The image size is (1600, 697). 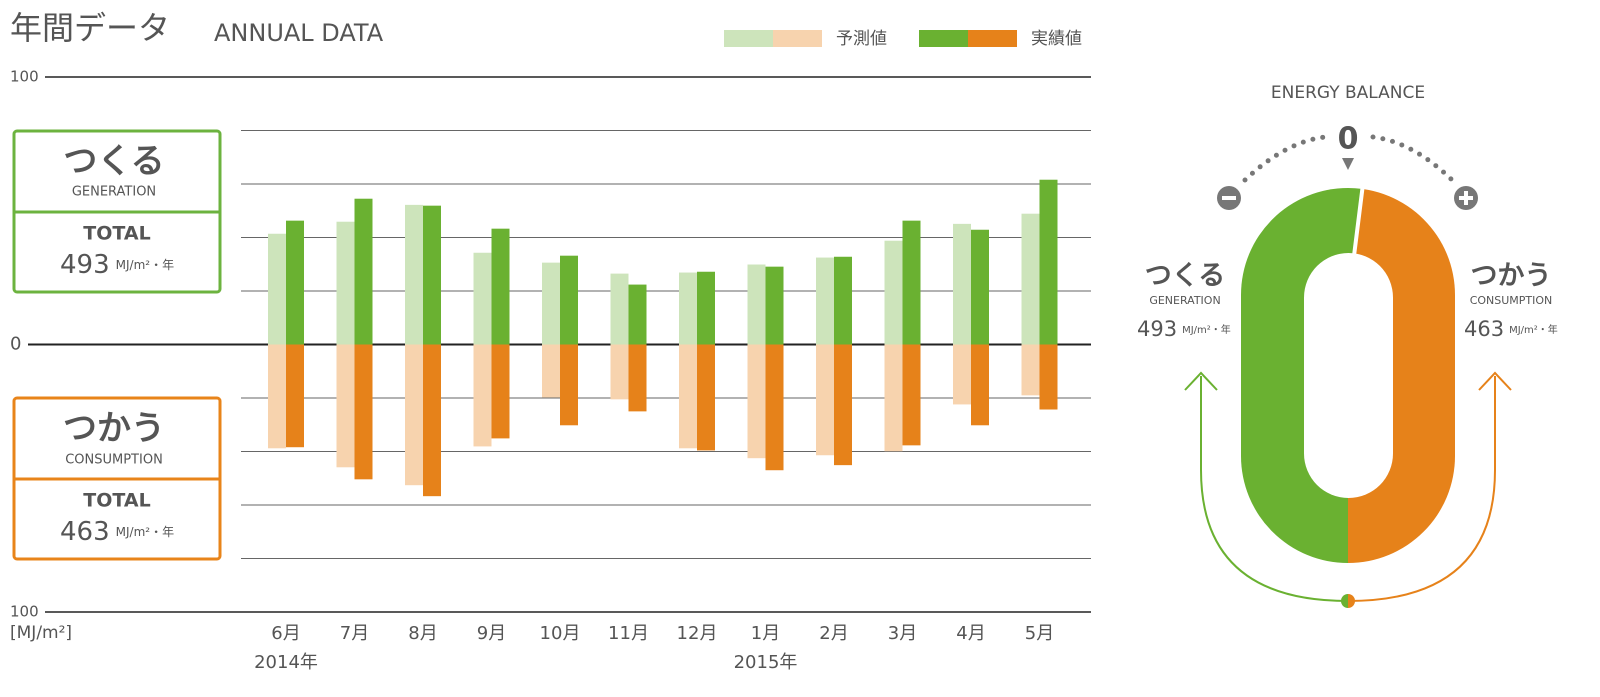 What do you see at coordinates (765, 633) in the screenshot?
I see `x-tick-label: 1月` at bounding box center [765, 633].